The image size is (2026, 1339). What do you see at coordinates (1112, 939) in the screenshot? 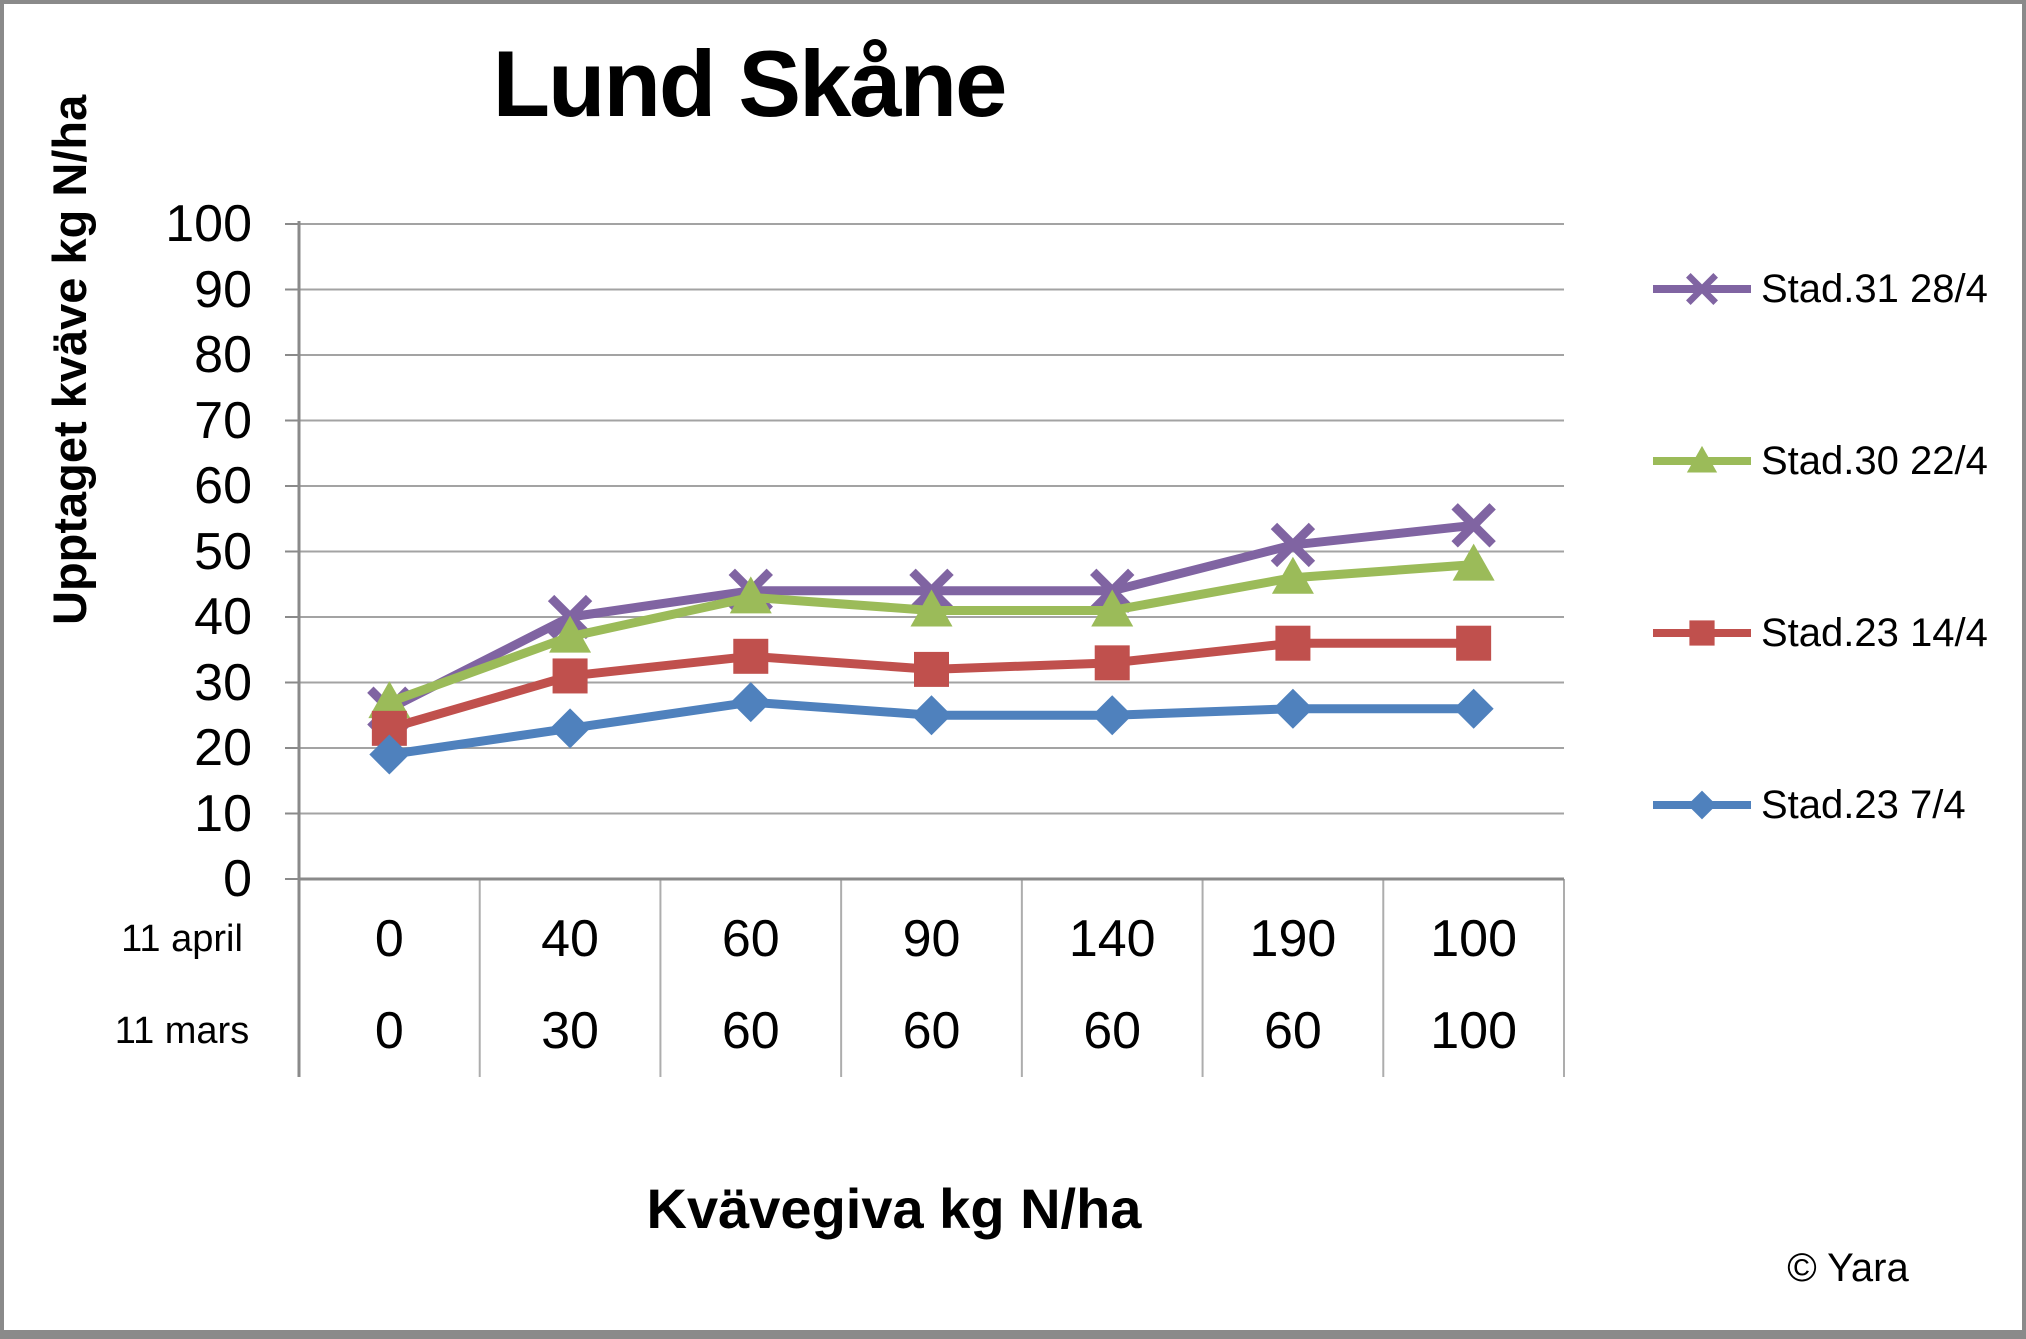
I see `x-axis-table-cell: 140` at bounding box center [1112, 939].